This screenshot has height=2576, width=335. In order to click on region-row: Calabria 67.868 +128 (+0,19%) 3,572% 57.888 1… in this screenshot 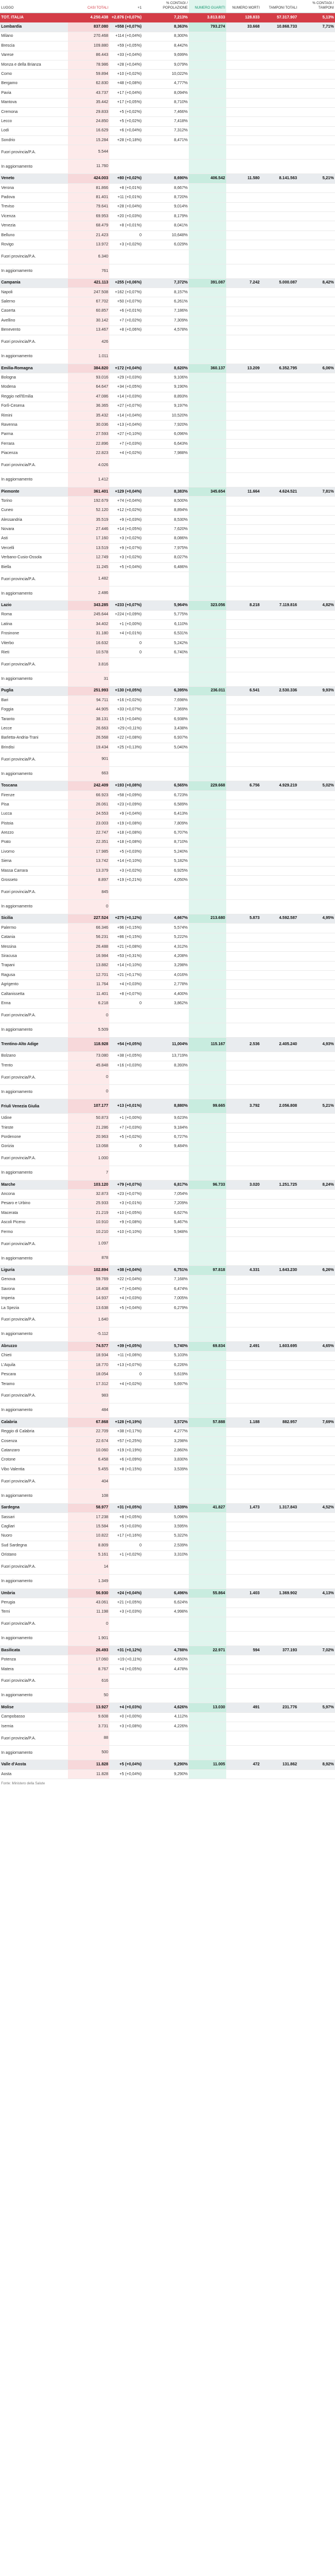, I will do `click(167, 1422)`.